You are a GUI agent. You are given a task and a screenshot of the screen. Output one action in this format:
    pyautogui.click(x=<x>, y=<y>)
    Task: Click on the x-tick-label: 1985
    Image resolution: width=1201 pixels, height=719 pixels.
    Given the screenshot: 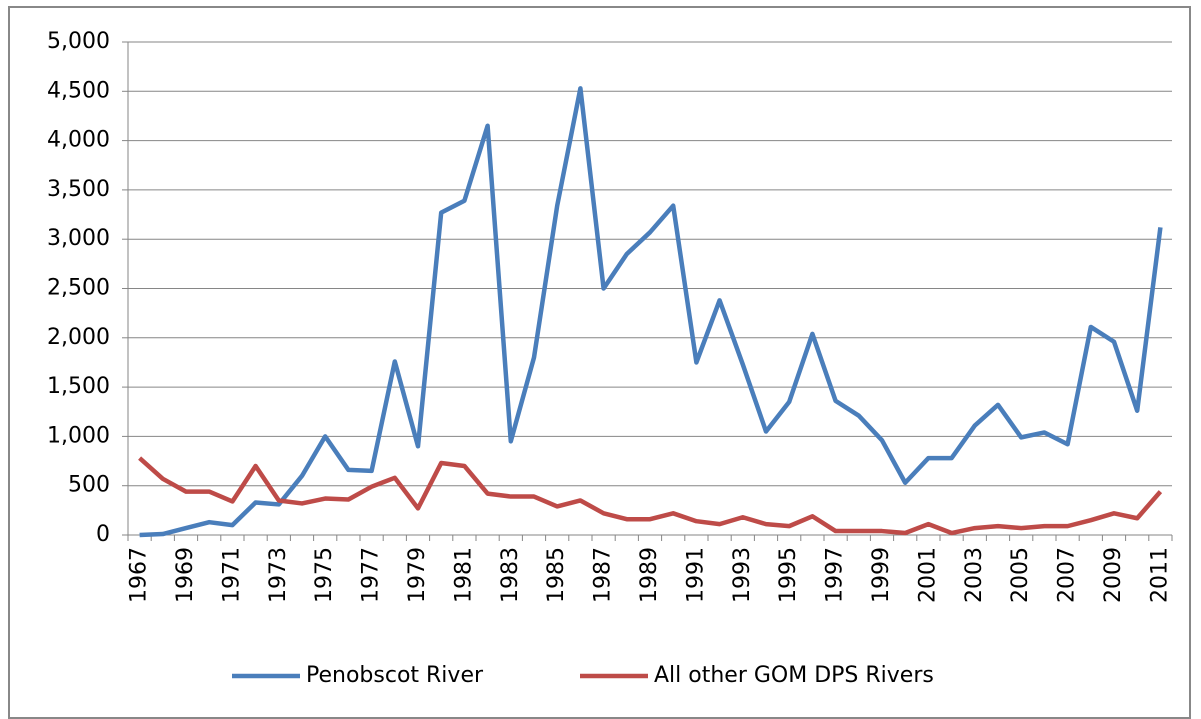 What is the action you would take?
    pyautogui.click(x=556, y=575)
    